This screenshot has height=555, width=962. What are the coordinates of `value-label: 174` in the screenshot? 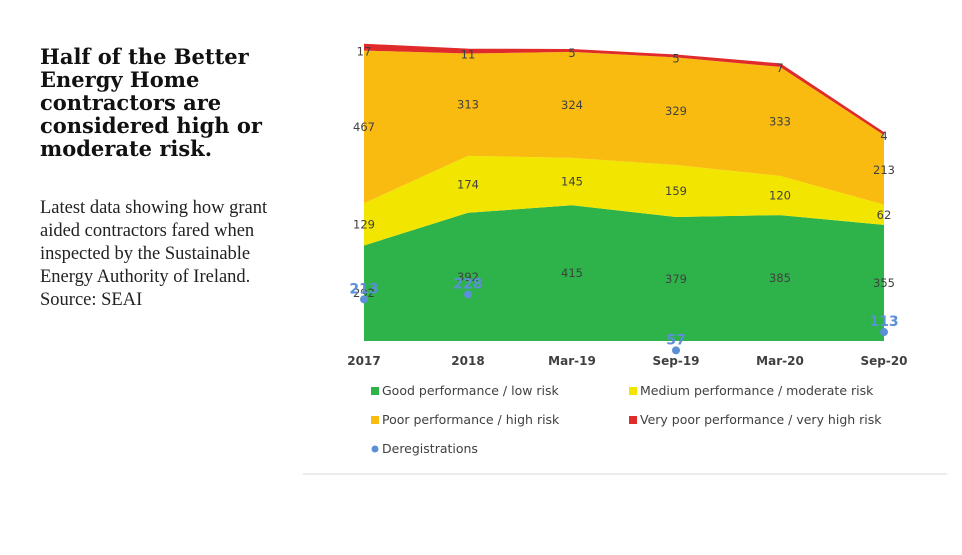 It's located at (468, 184).